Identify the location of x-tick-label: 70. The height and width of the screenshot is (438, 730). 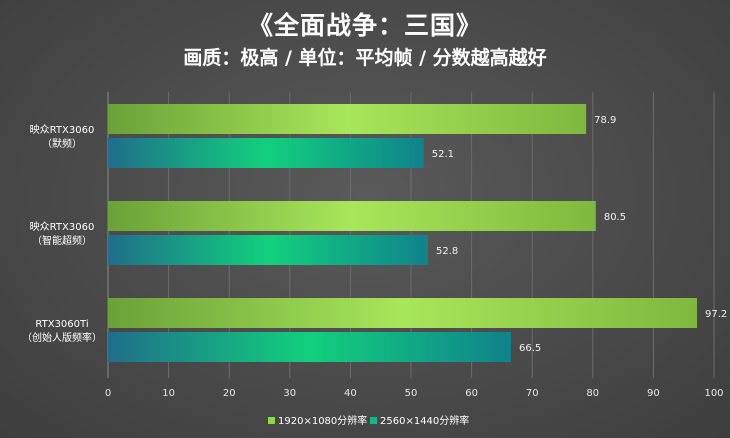
(532, 393).